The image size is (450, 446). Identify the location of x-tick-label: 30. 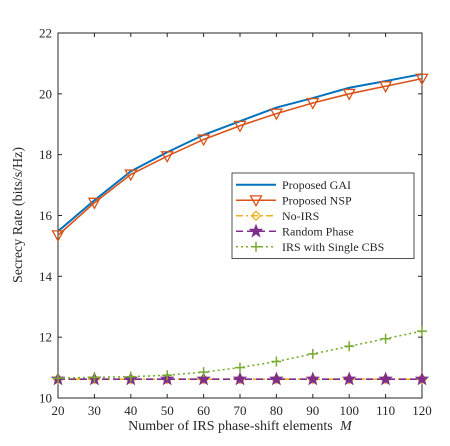
(94, 410).